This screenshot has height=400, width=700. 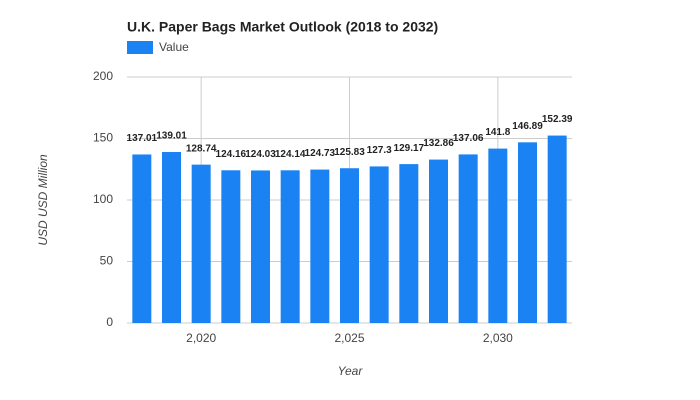 I want to click on y-tick-label: 150, so click(x=103, y=138).